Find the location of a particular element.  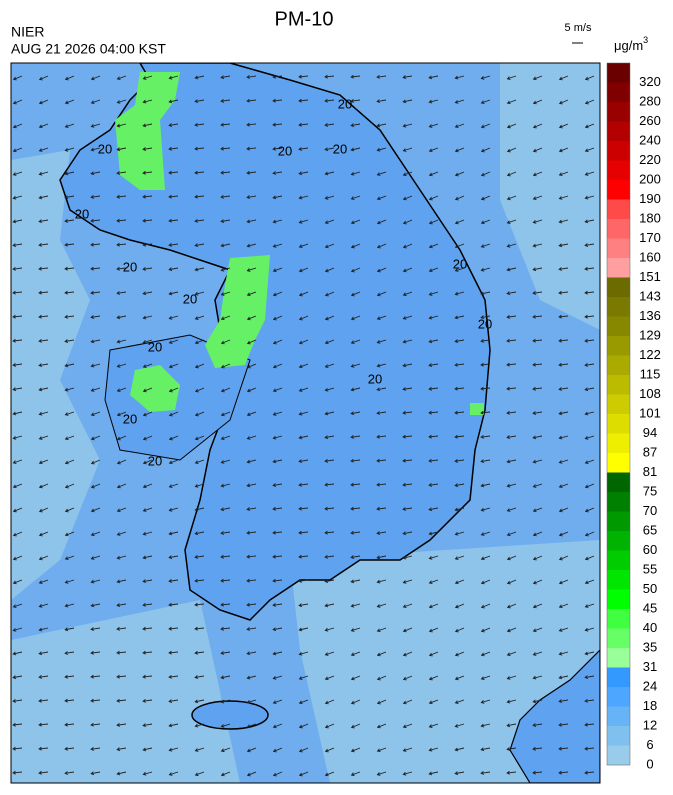

unit: μg/m3 is located at coordinates (631, 44).